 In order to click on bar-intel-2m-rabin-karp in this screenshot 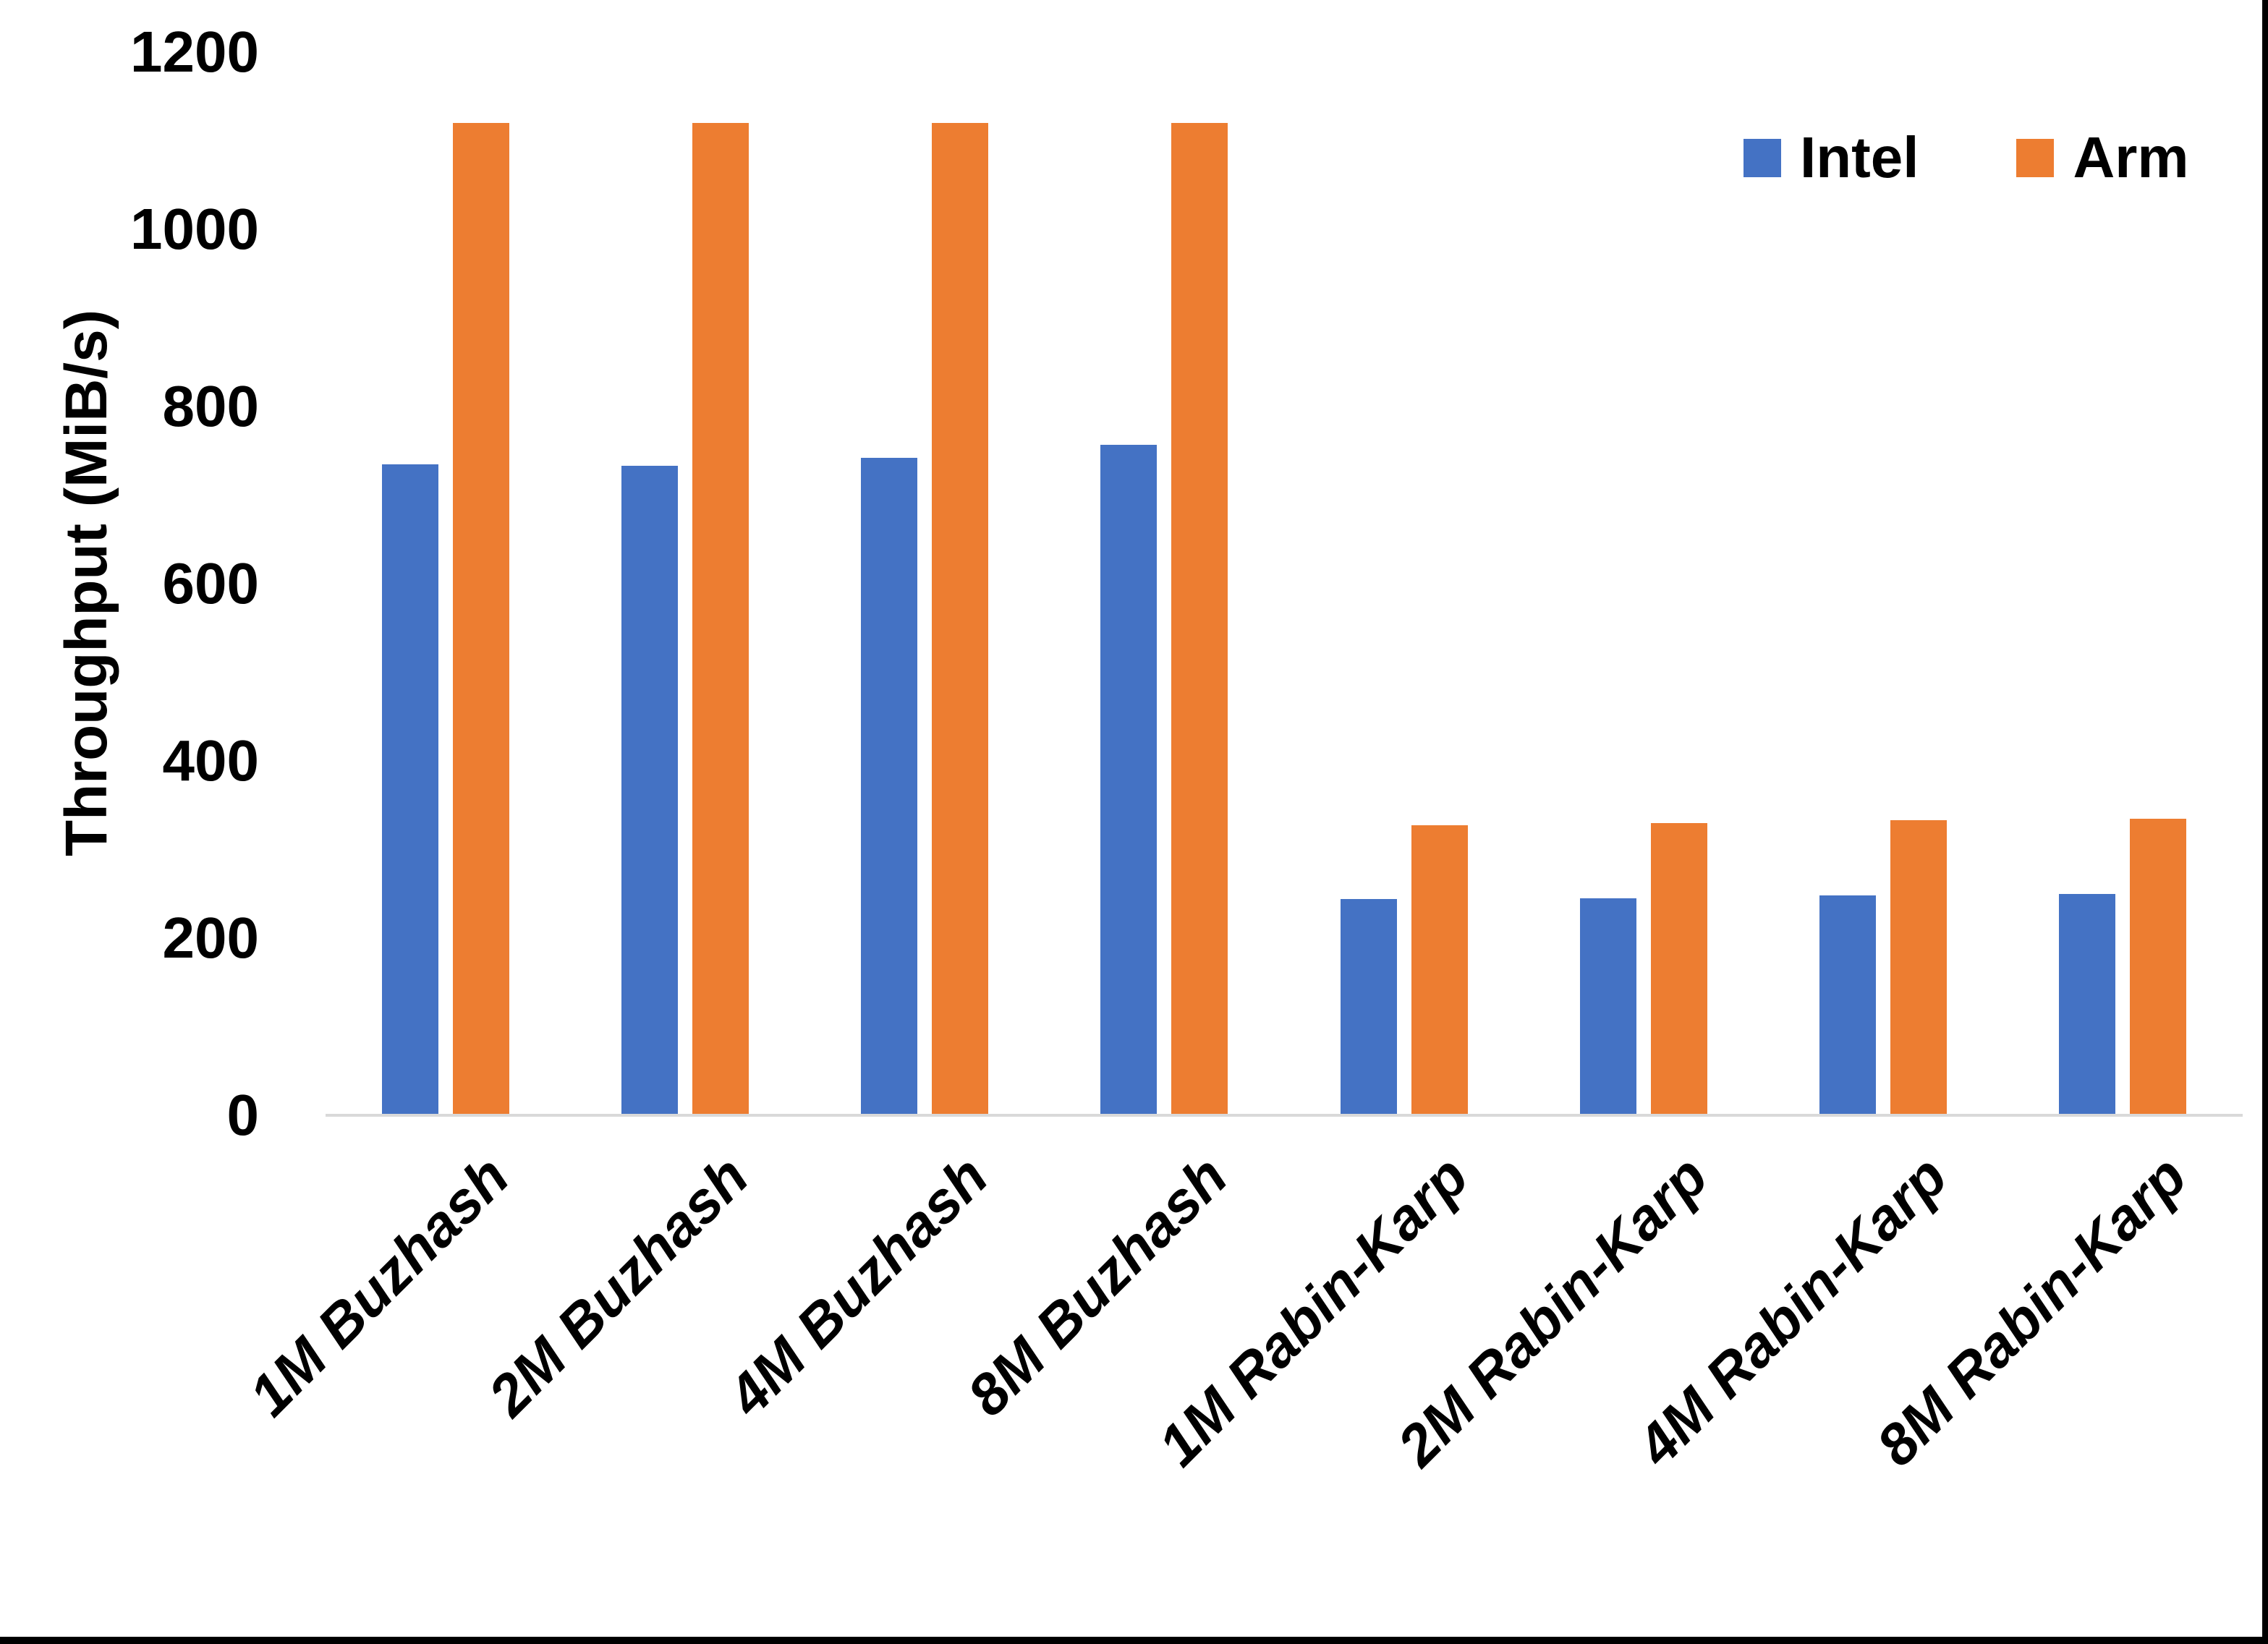, I will do `click(1608, 1006)`.